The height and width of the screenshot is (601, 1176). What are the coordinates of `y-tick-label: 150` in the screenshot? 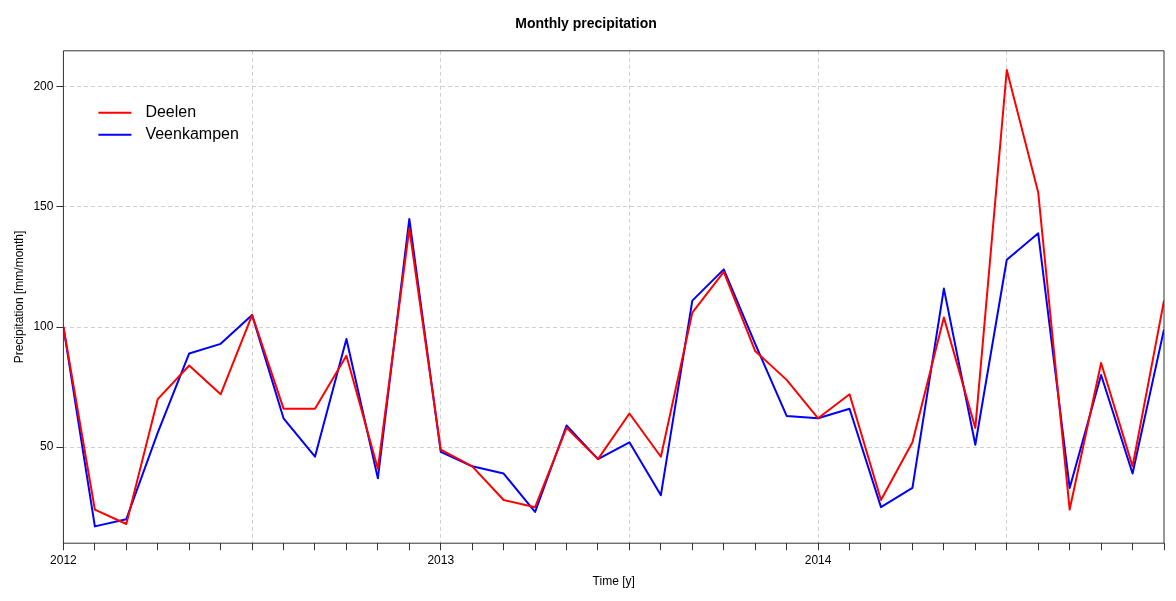 It's located at (43, 206).